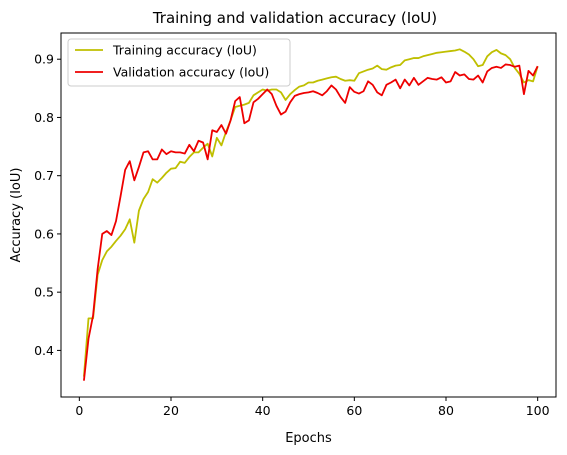 Image resolution: width=567 pixels, height=455 pixels. I want to click on x-tick-label: 100, so click(538, 410).